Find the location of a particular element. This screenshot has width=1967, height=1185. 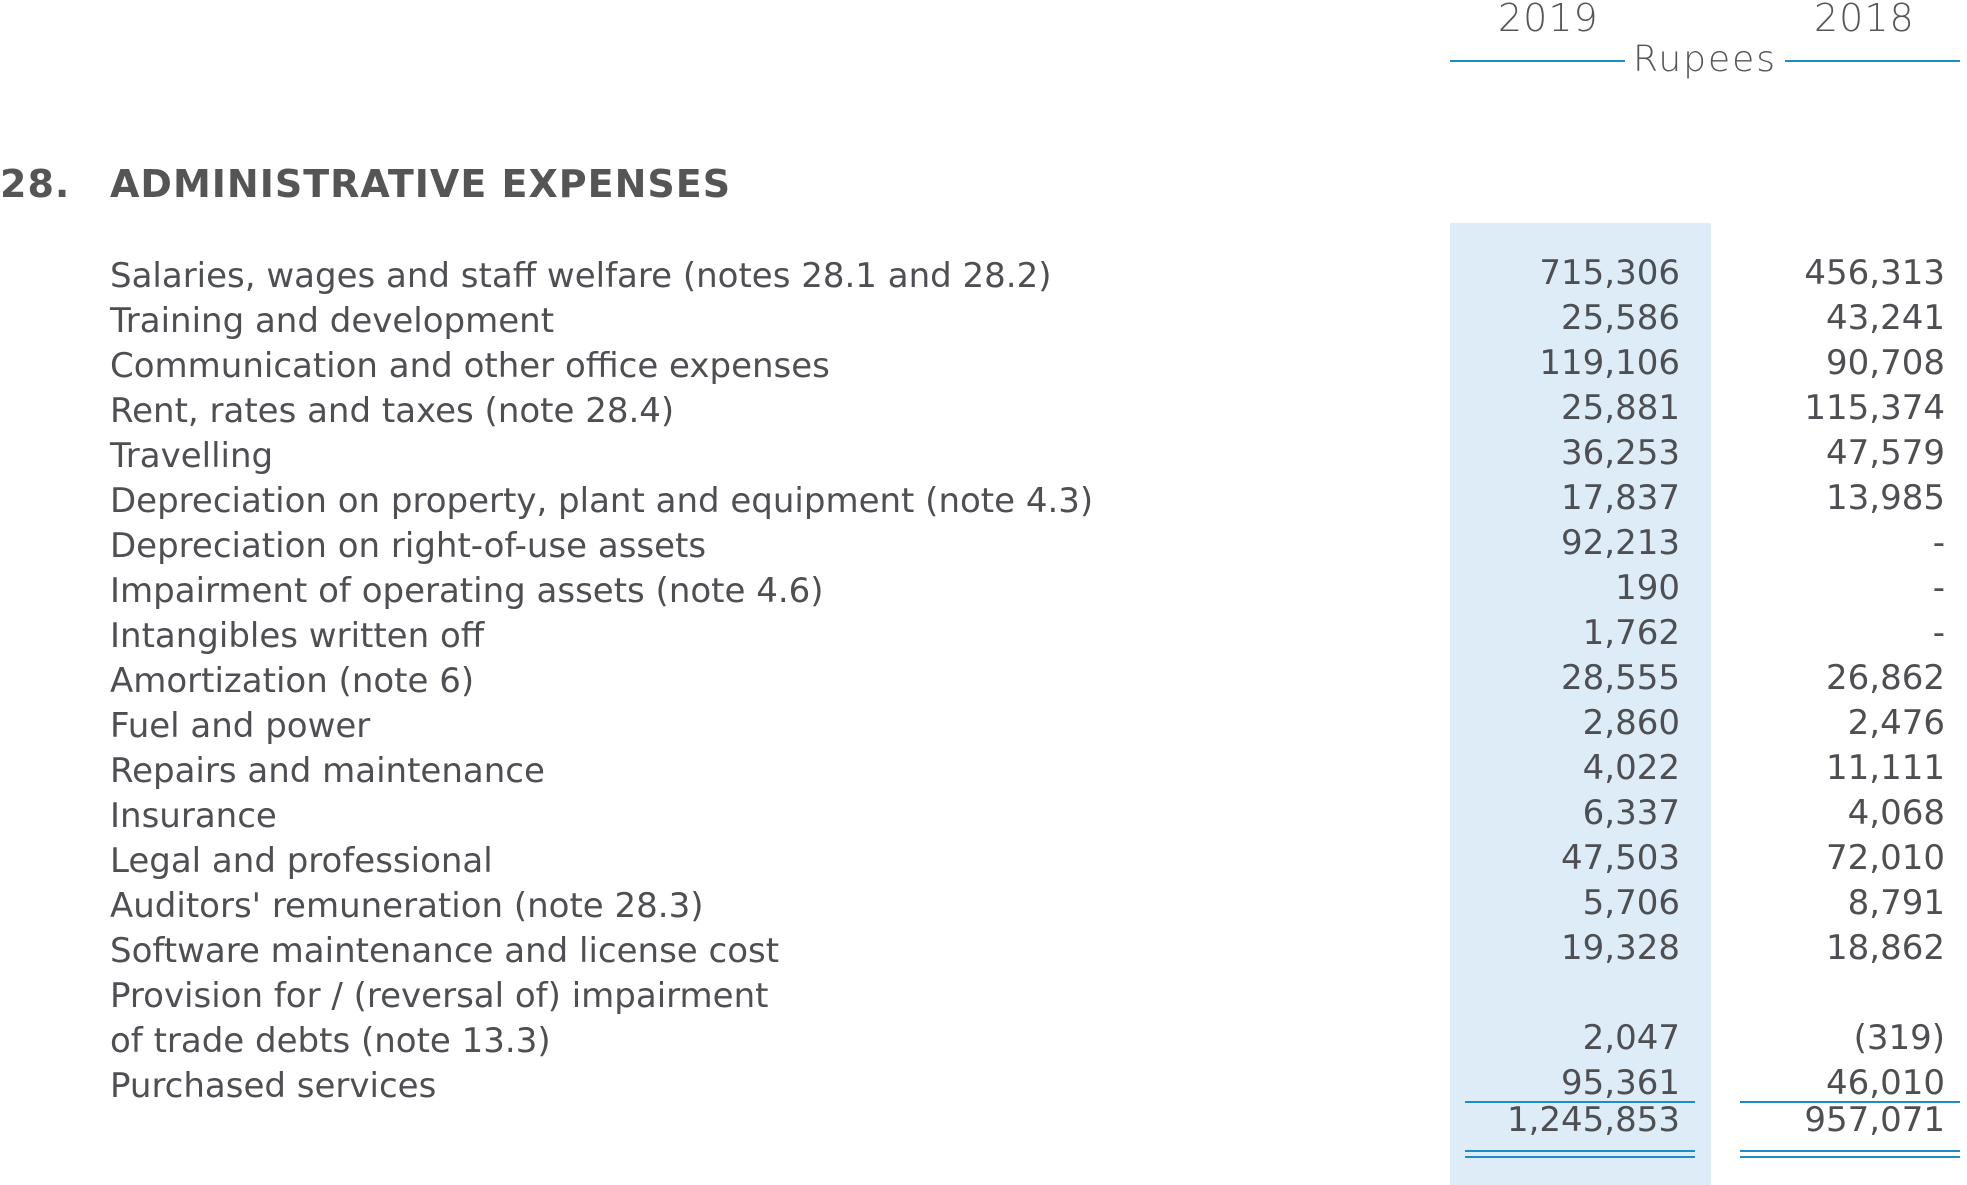

value-2018: 46,010 is located at coordinates (1885, 1083).